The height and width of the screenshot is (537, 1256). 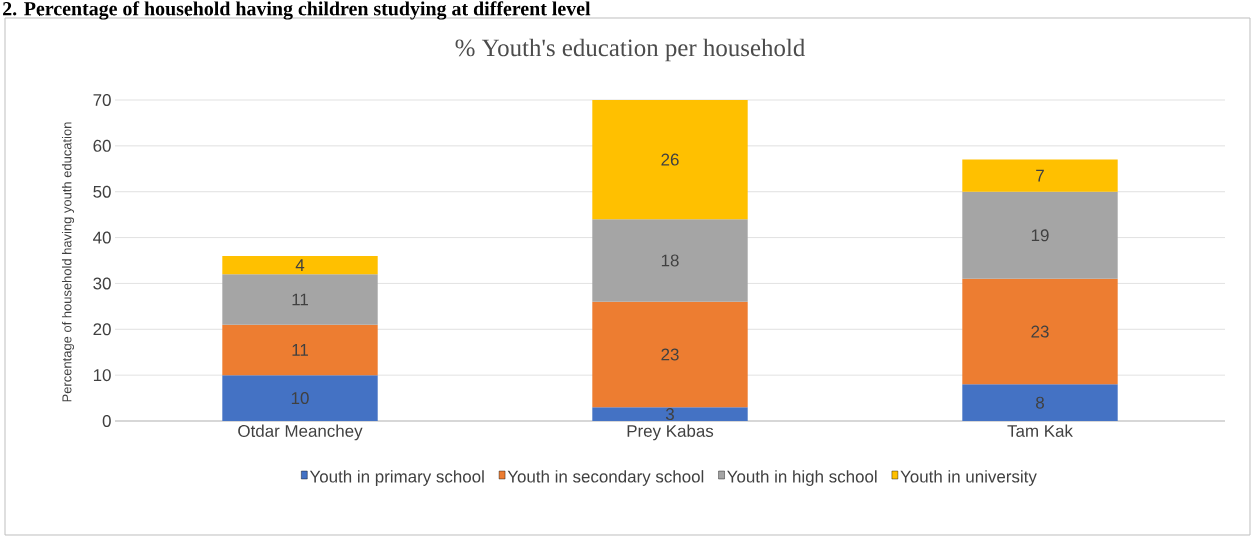 I want to click on data-label: 18, so click(x=670, y=260).